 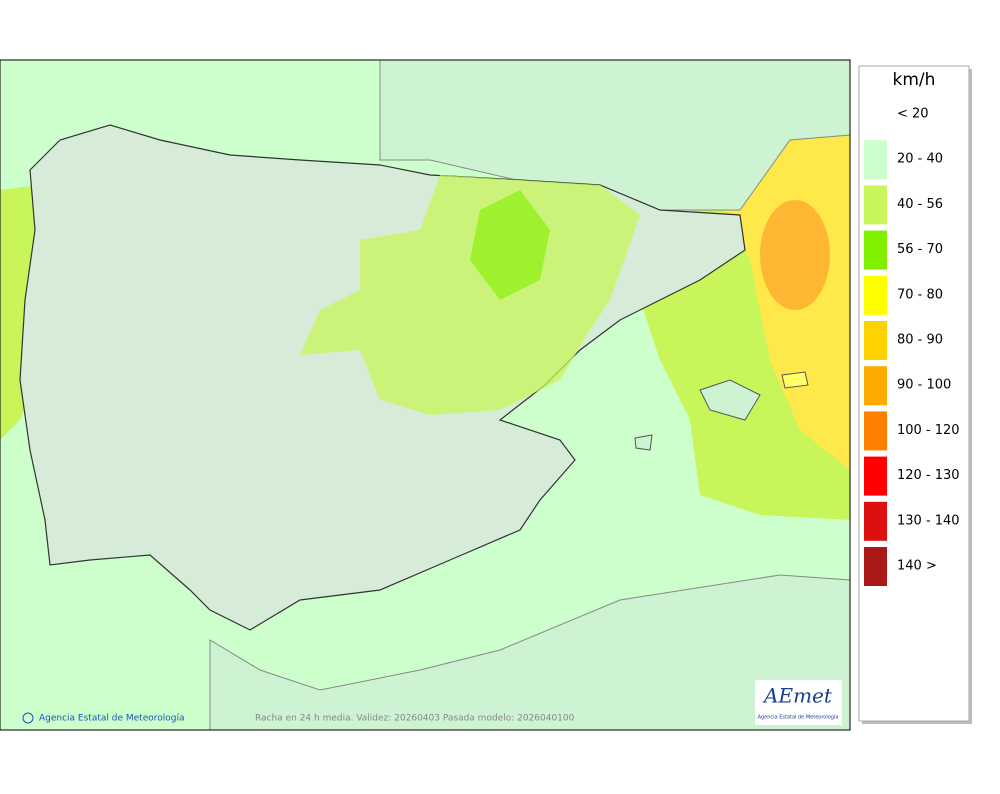 What do you see at coordinates (928, 475) in the screenshot?
I see `legend-label: 120 - 130` at bounding box center [928, 475].